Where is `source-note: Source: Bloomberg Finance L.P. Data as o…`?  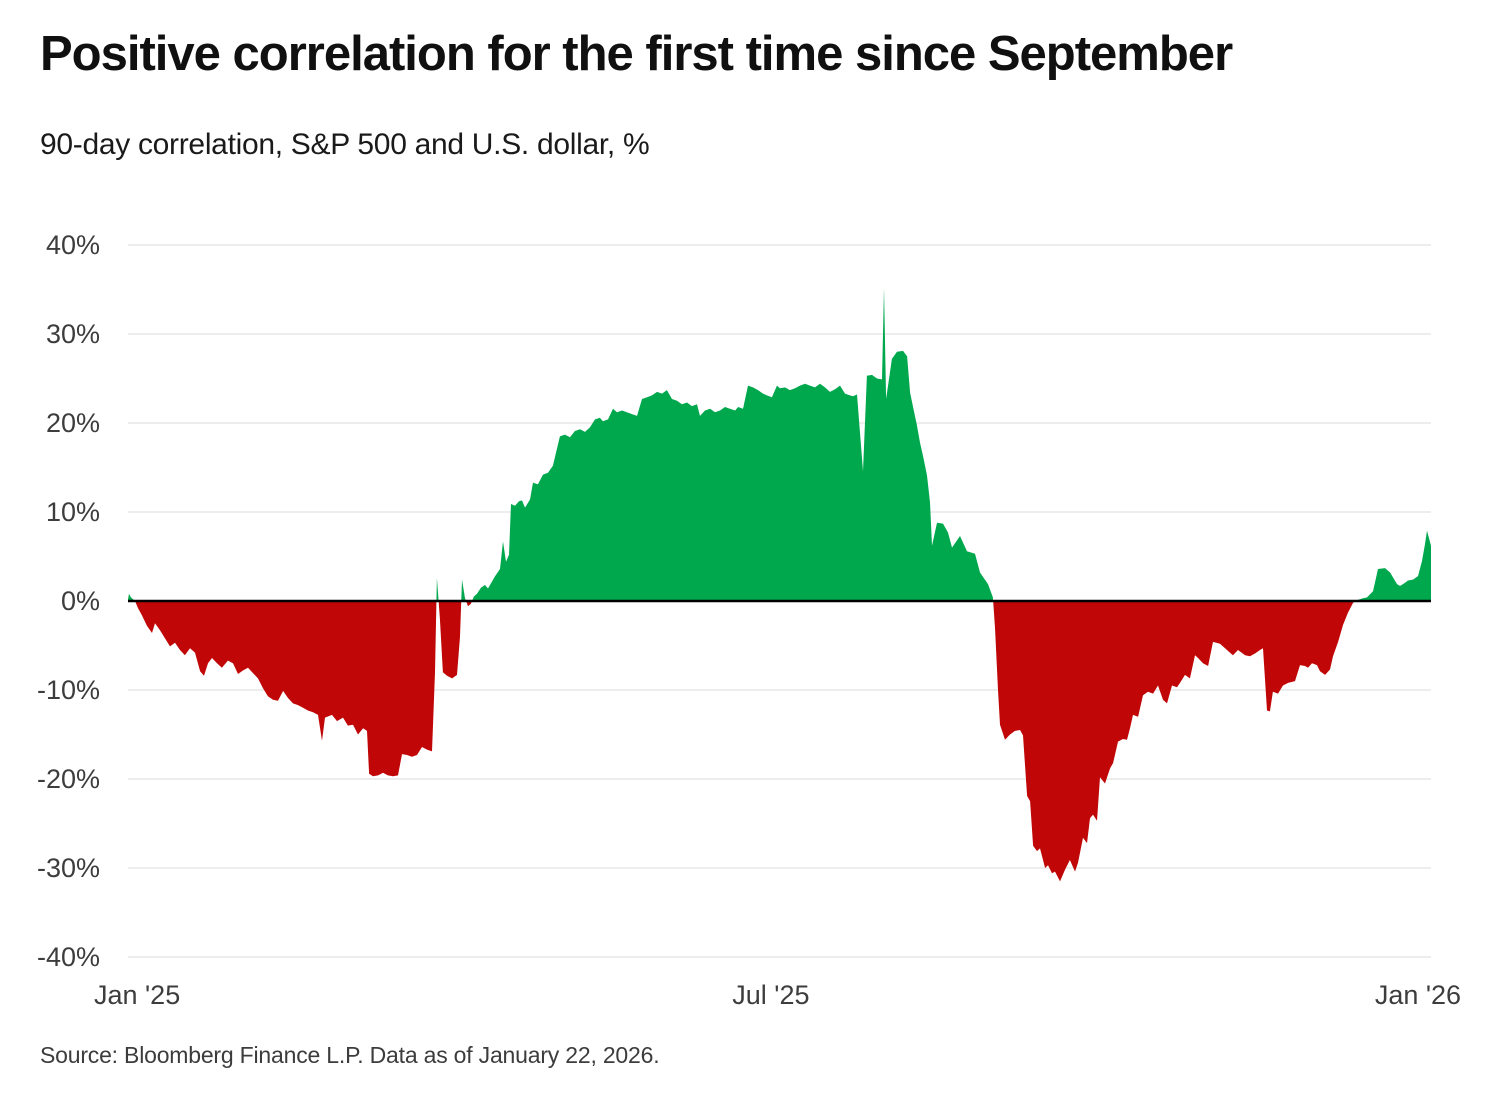 source-note: Source: Bloomberg Finance L.P. Data as o… is located at coordinates (350, 1055).